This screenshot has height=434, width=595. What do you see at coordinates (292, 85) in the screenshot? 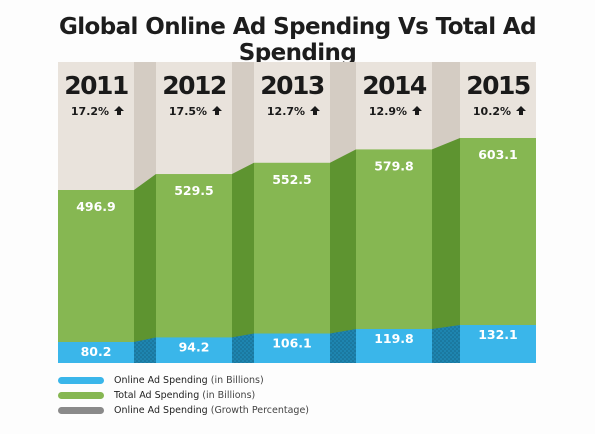
I see `year-label: 2013` at bounding box center [292, 85].